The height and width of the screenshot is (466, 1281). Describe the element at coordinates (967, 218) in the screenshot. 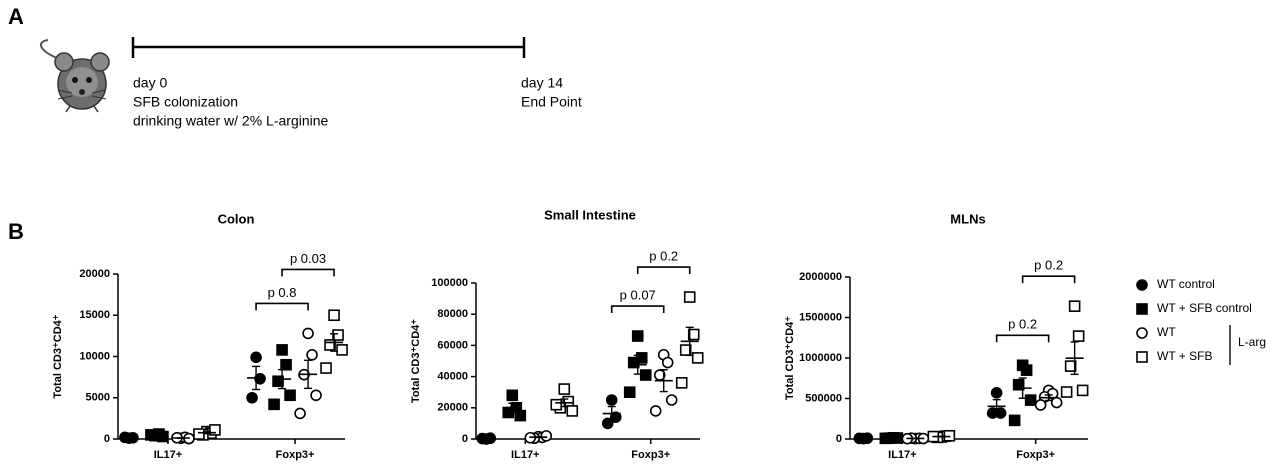

I see `chart-title: MLNs` at that location.